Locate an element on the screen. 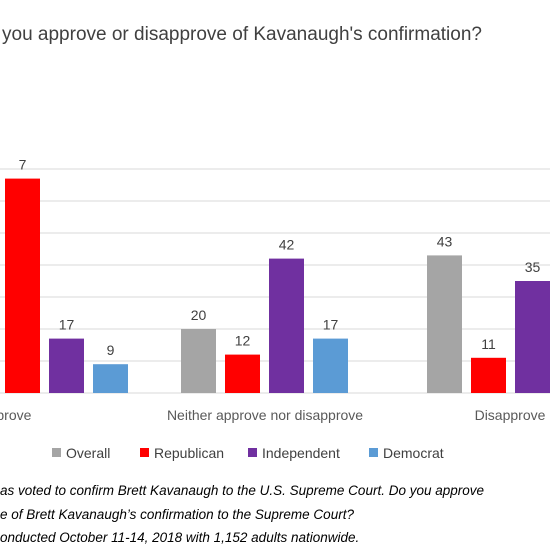  legend-label-overall: Overall is located at coordinates (88, 453).